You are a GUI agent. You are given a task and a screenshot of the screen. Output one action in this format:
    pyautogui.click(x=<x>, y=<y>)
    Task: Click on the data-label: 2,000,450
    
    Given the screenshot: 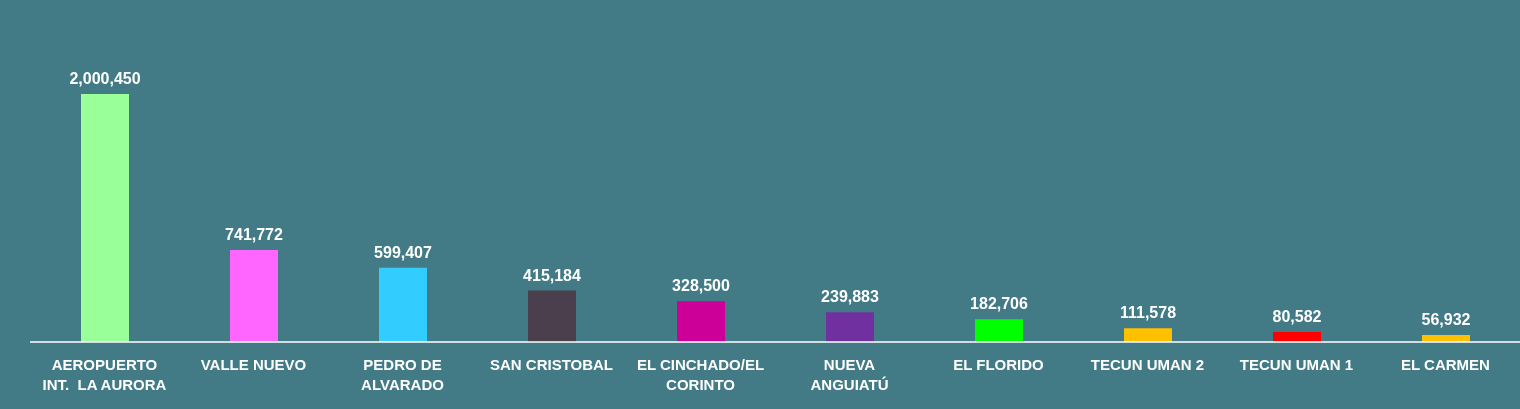 What is the action you would take?
    pyautogui.click(x=105, y=78)
    